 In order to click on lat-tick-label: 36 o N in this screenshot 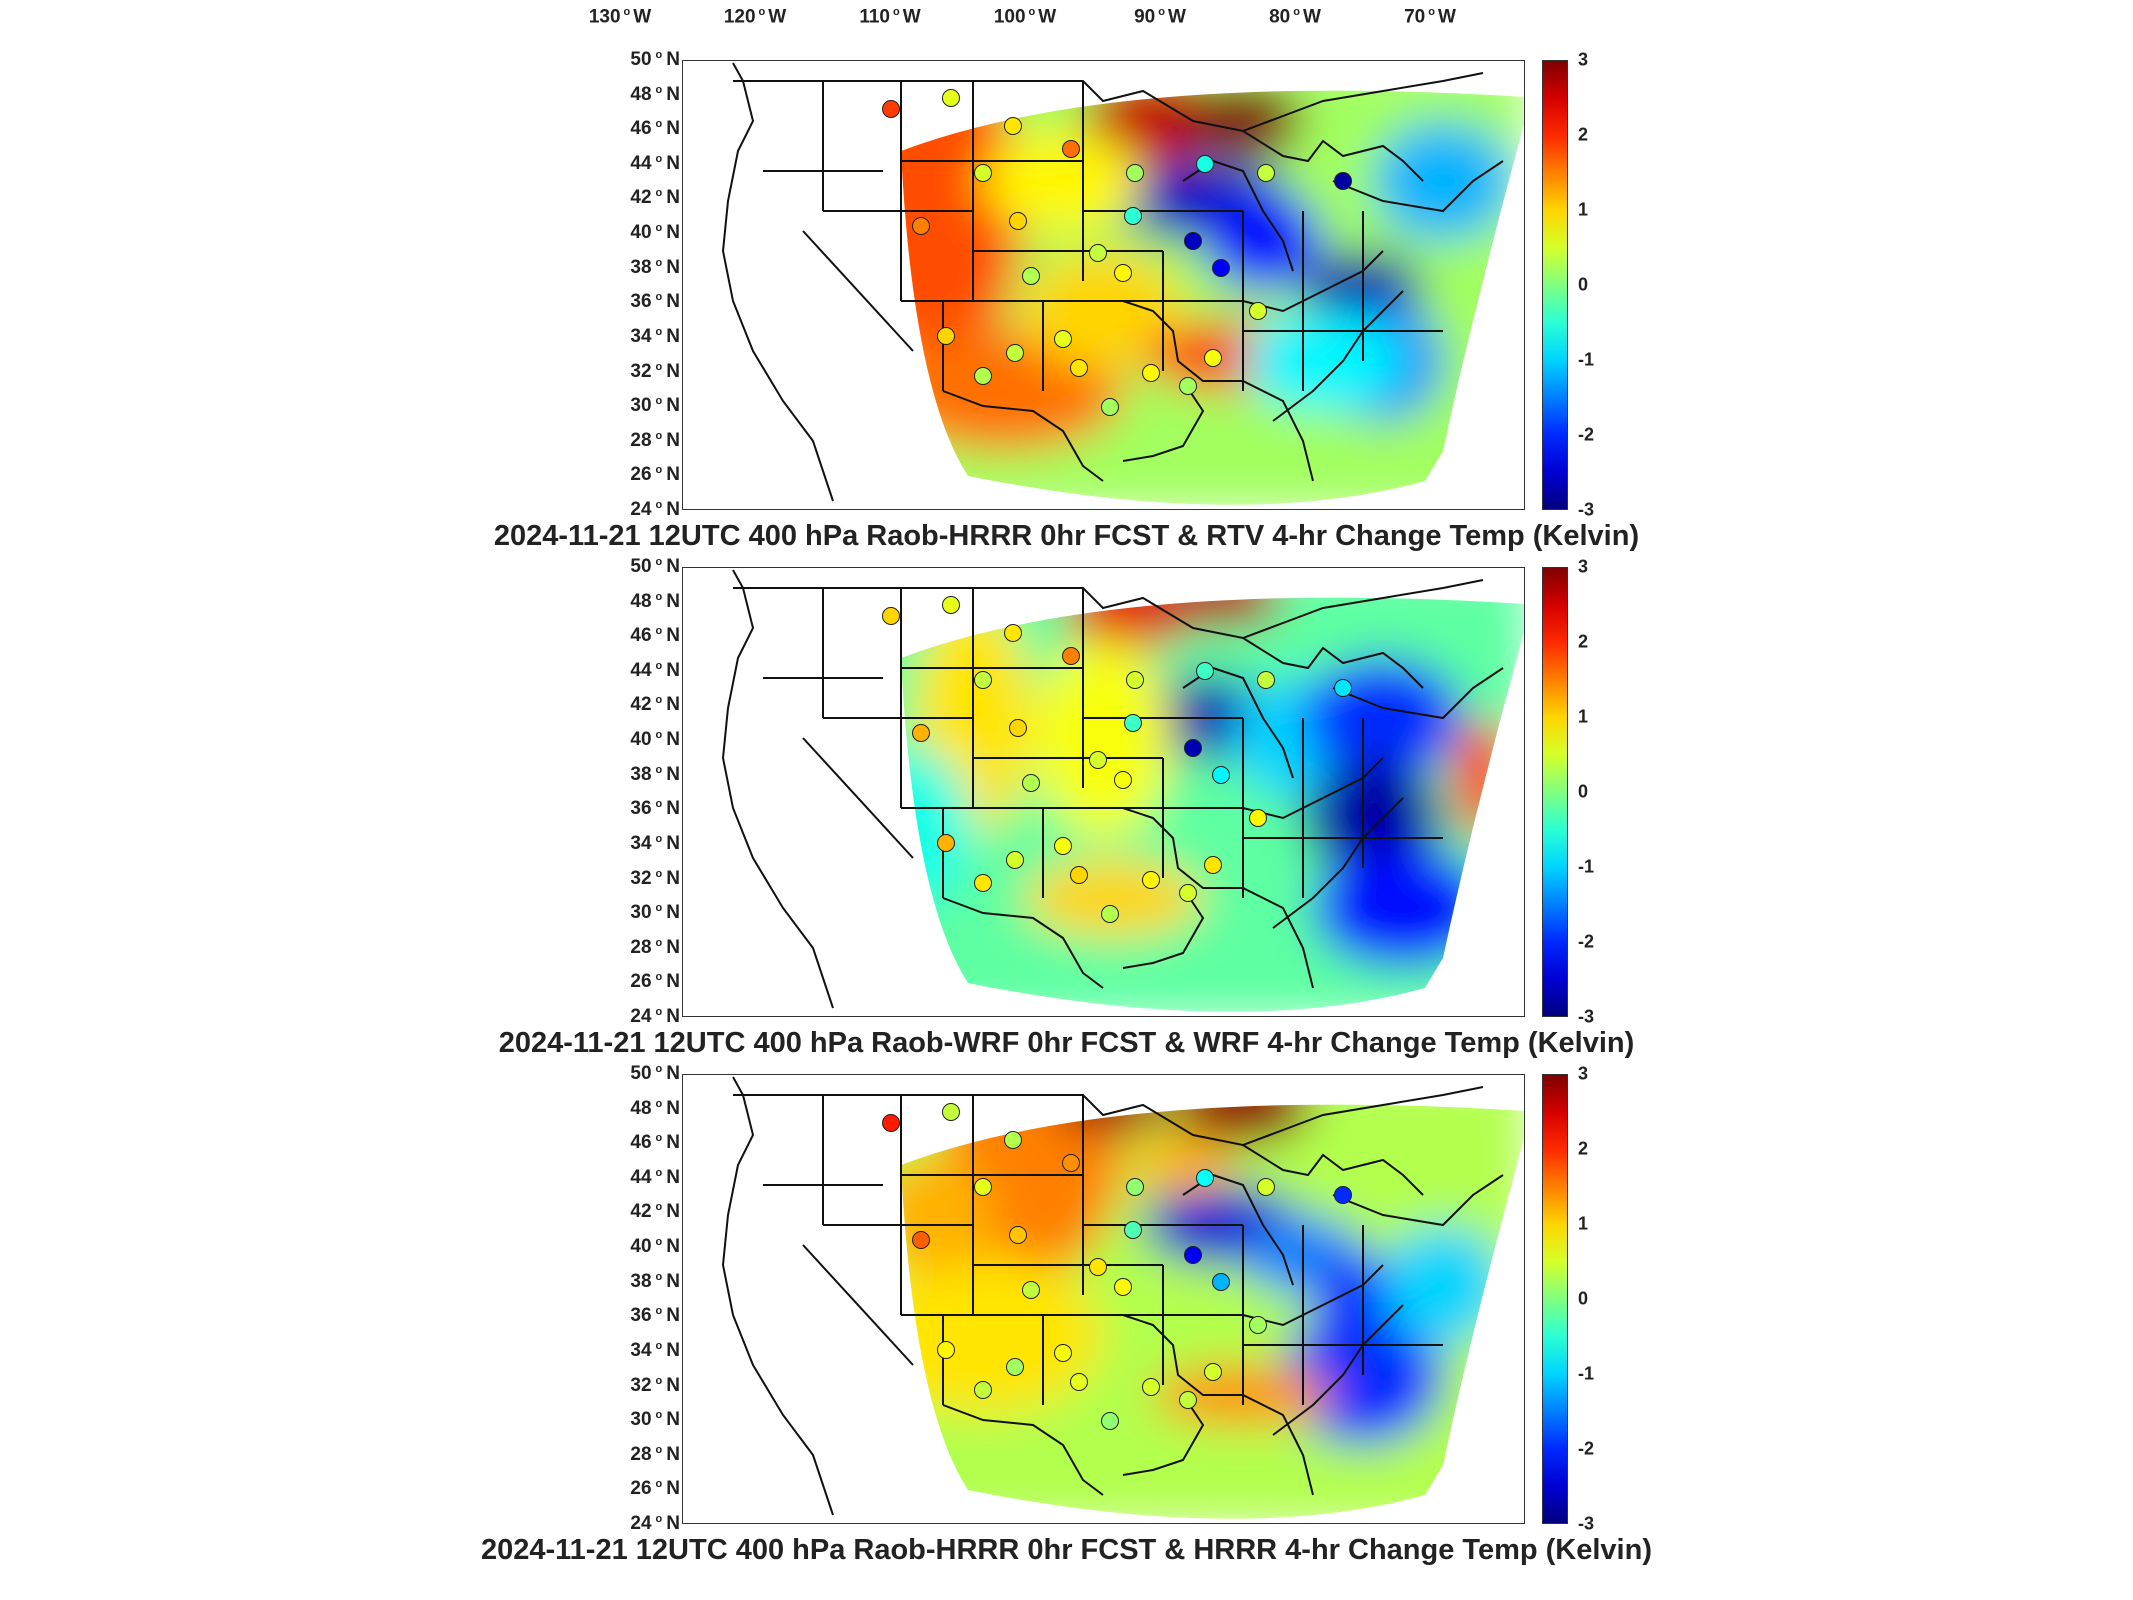, I will do `click(655, 302)`.